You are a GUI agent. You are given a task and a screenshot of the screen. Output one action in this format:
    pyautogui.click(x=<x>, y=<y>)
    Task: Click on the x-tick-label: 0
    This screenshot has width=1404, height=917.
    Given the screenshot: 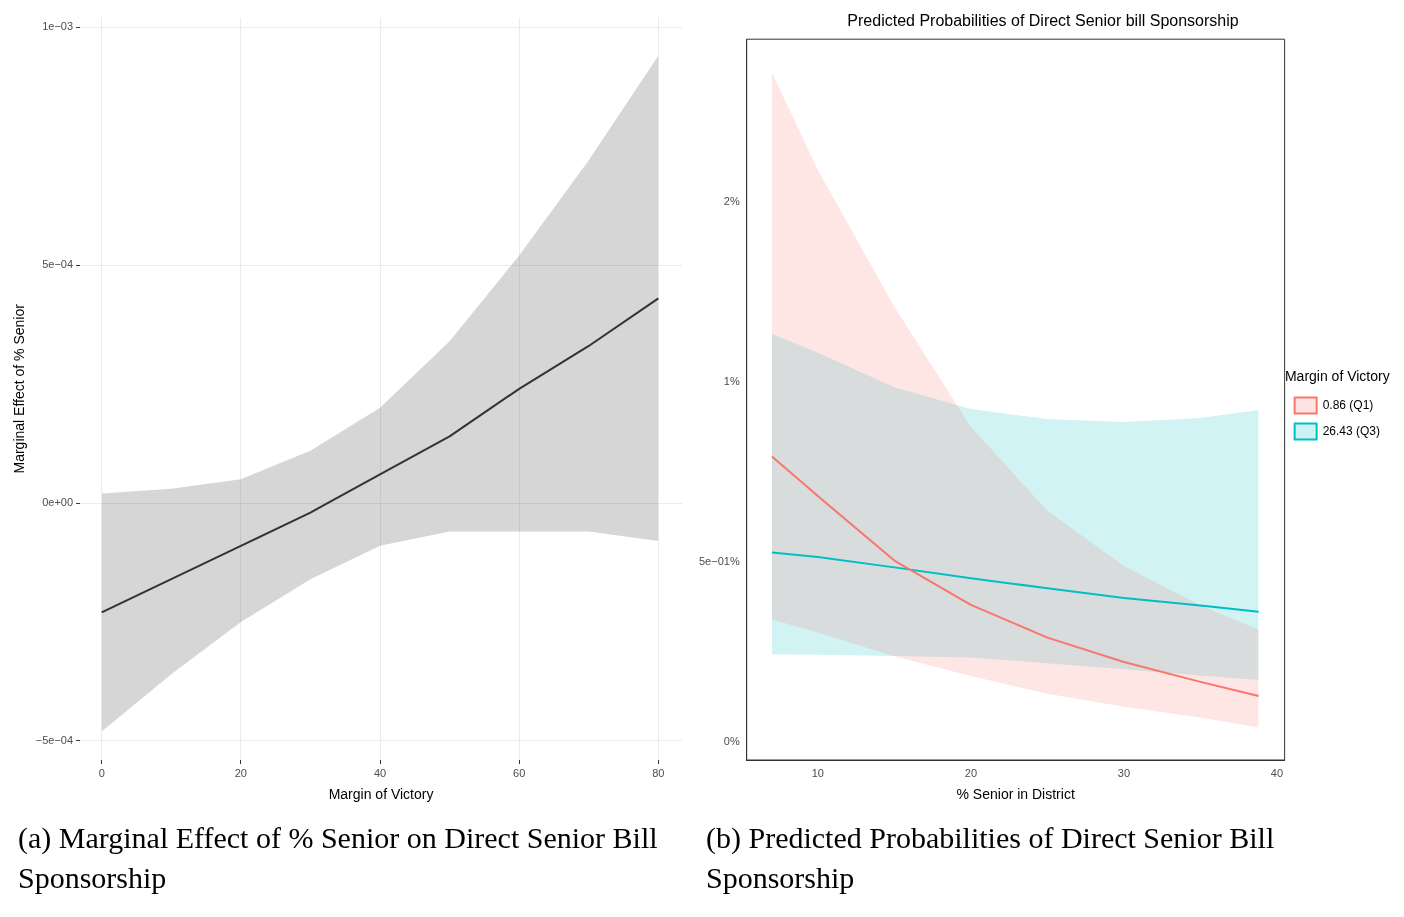 What is the action you would take?
    pyautogui.click(x=101, y=772)
    